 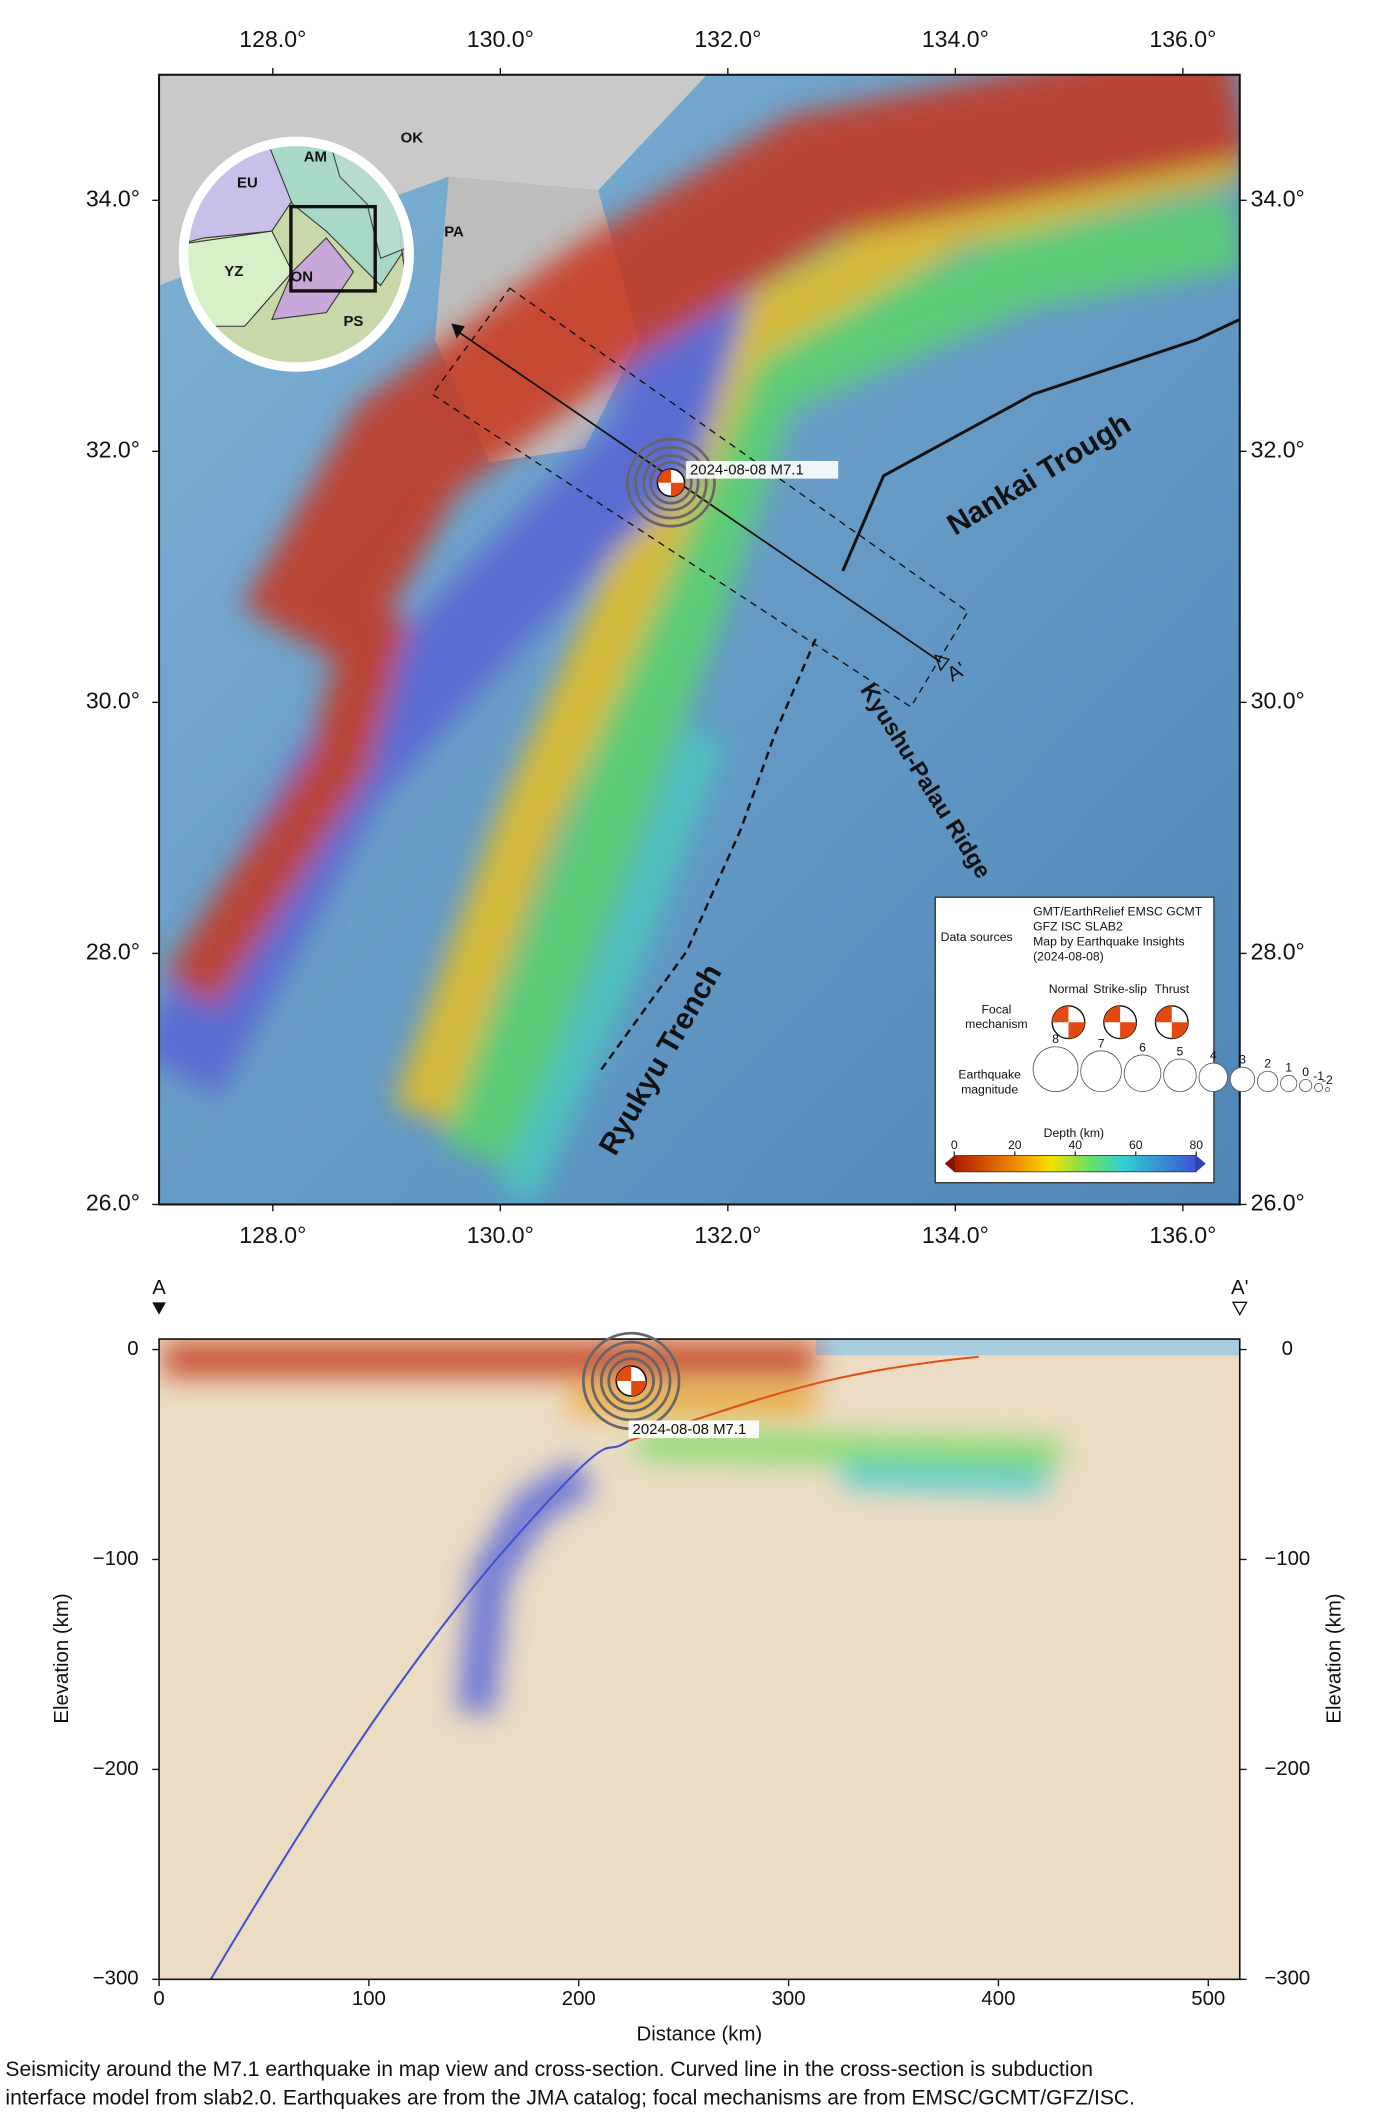 I want to click on colorbar-label: 20, so click(x=1015, y=1145).